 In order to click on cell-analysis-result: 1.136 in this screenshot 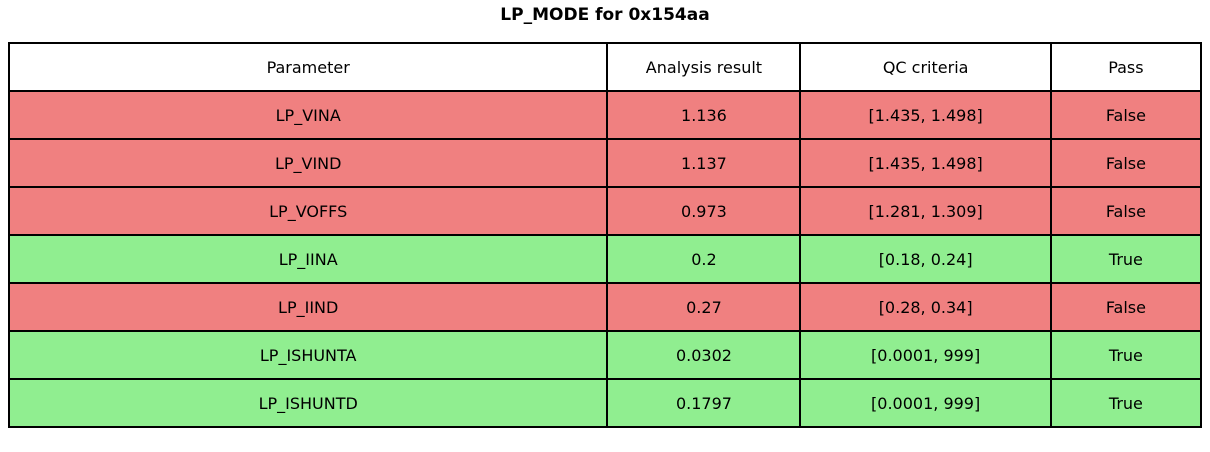, I will do `click(704, 115)`.